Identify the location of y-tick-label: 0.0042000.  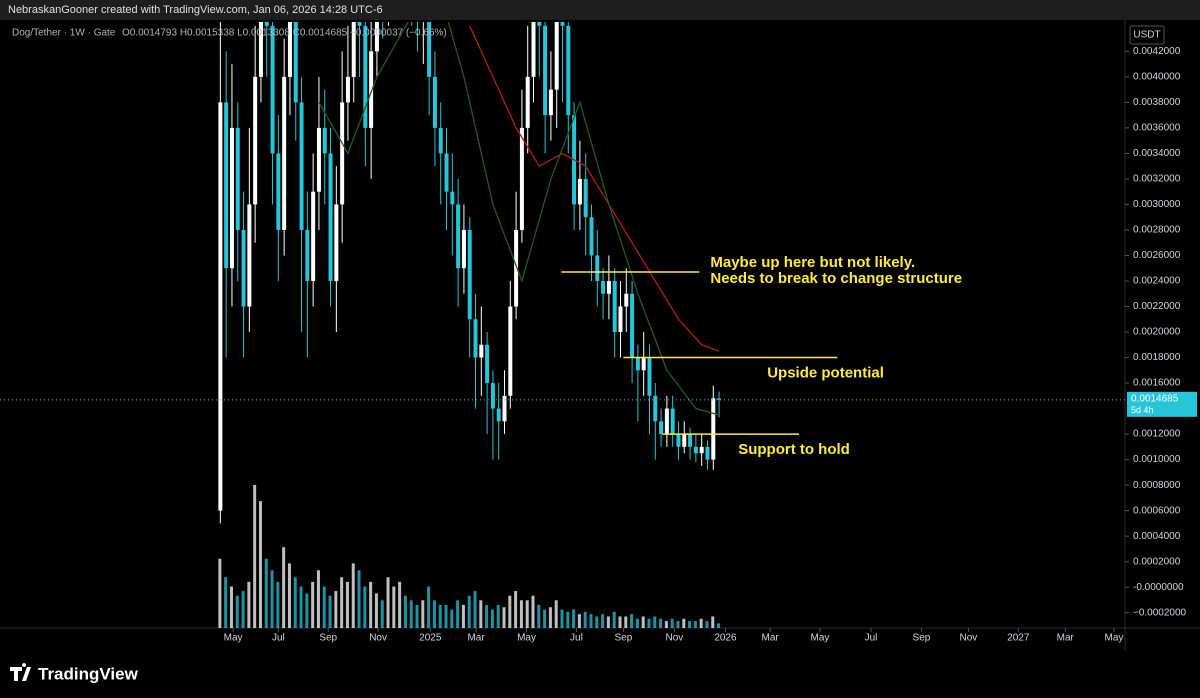
(1157, 51).